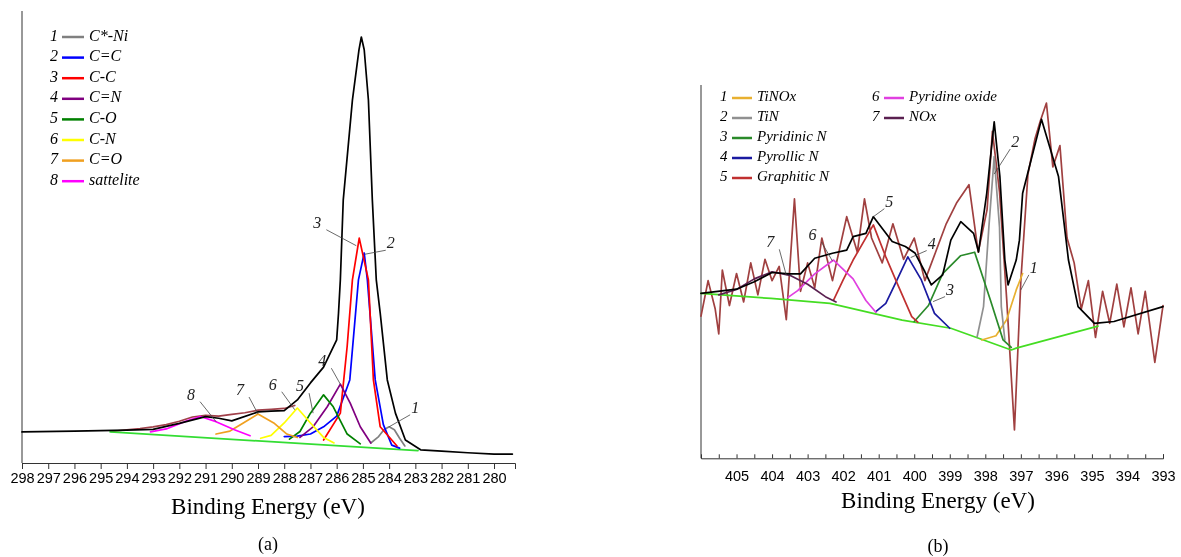  What do you see at coordinates (54, 179) in the screenshot?
I see `text: 8` at bounding box center [54, 179].